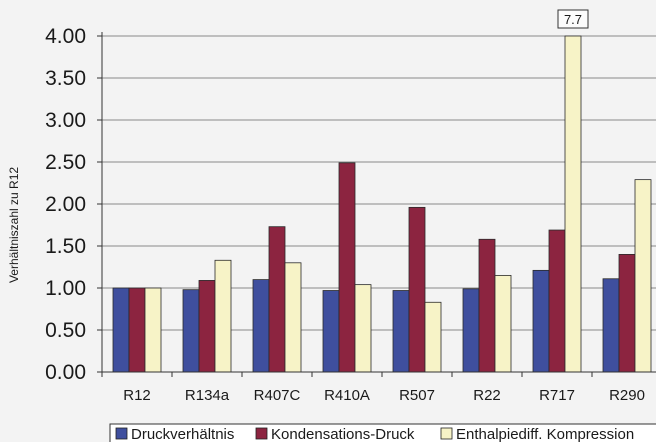  Describe the element at coordinates (182, 434) in the screenshot. I see `legend-label: Druckverhältnis` at that location.